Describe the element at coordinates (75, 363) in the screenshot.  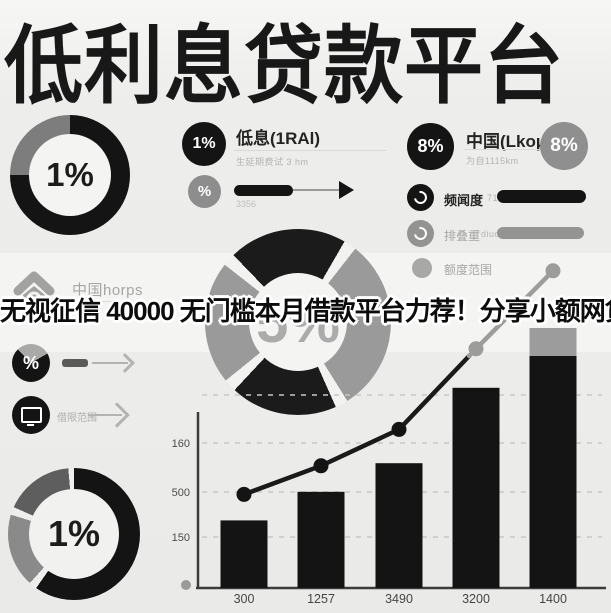
I see `progress-pill-small` at that location.